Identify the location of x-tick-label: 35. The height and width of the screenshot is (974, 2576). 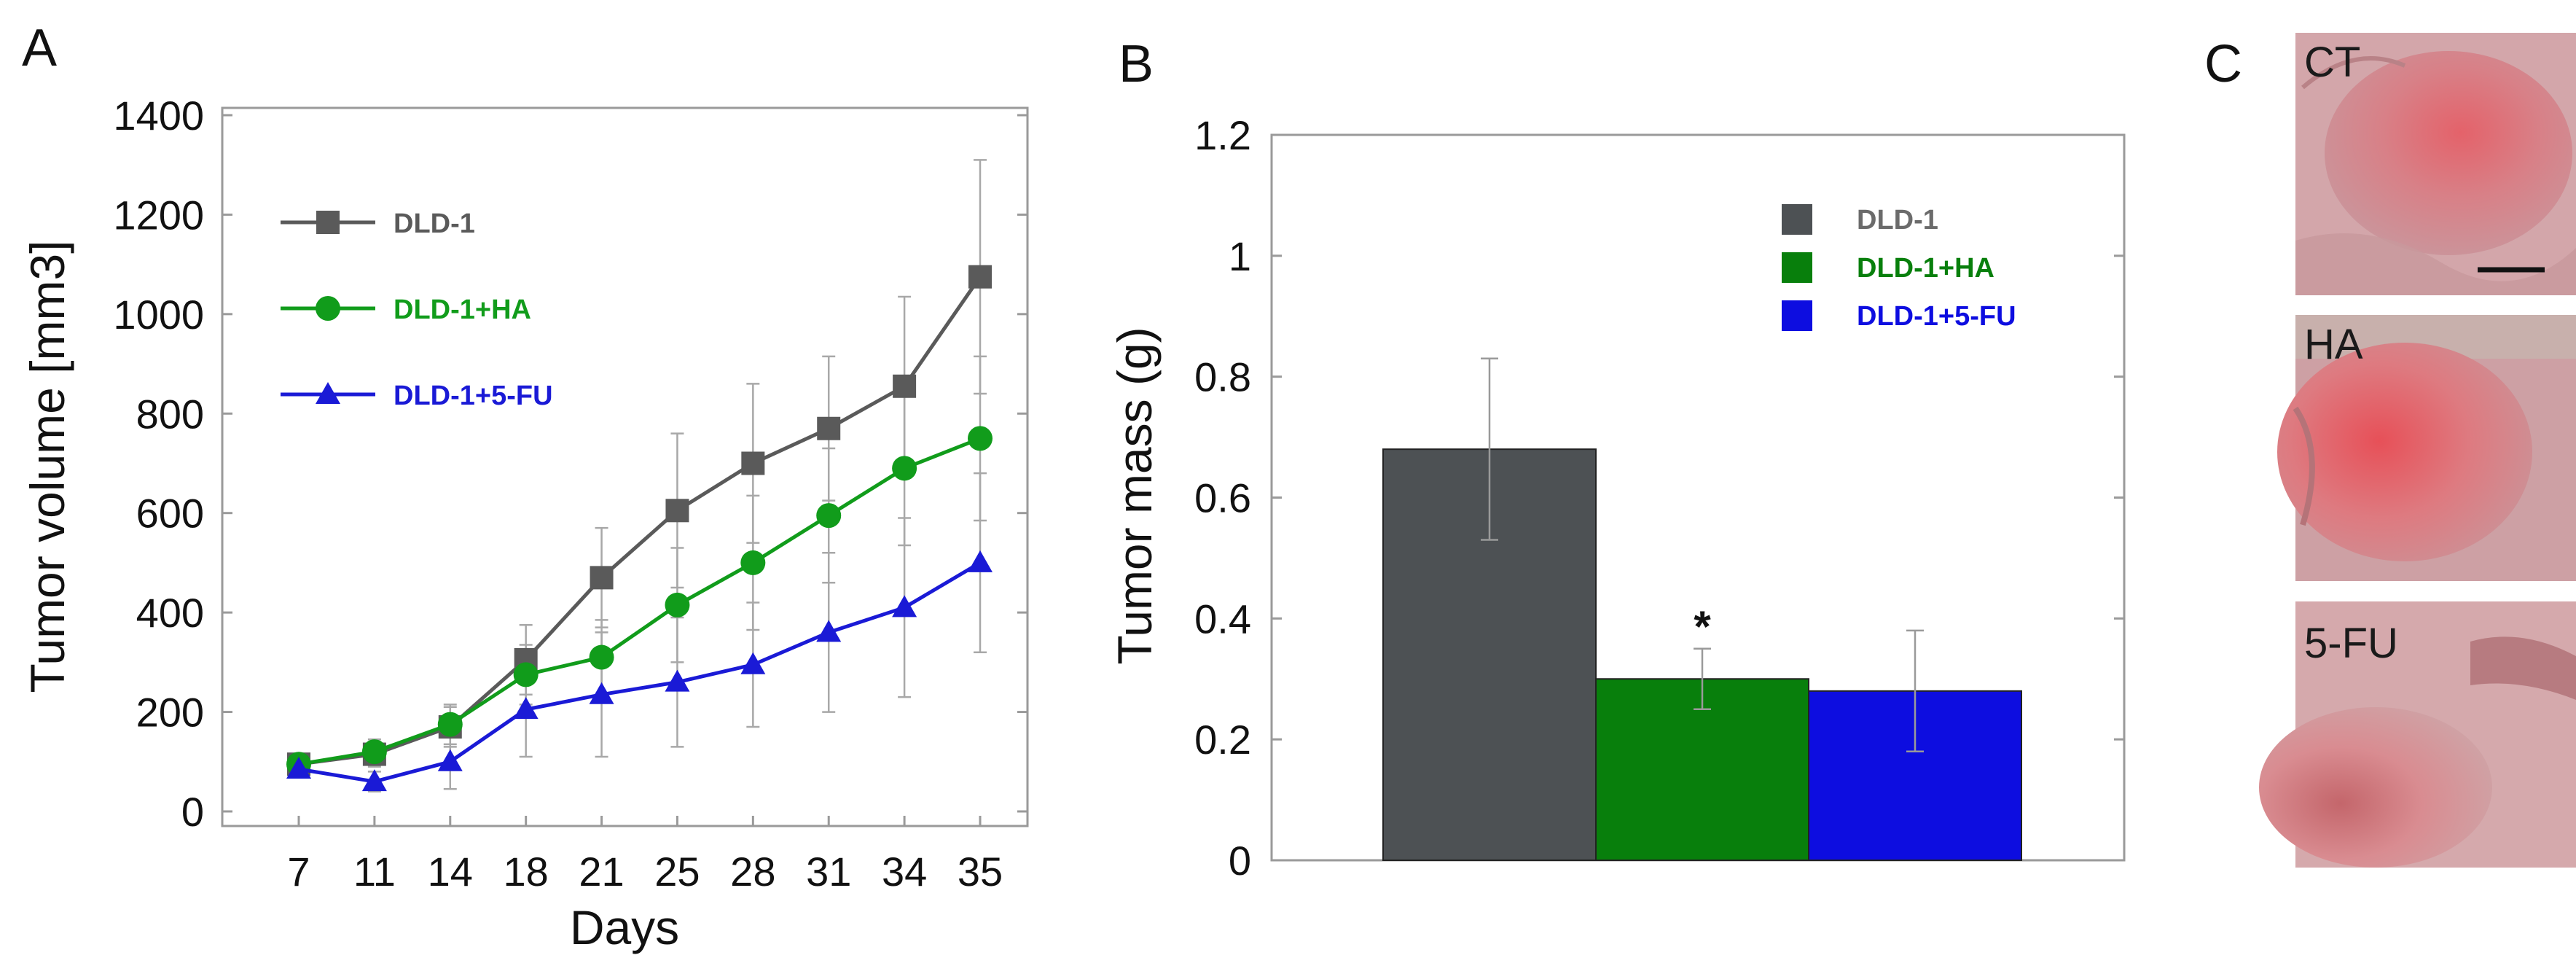
(980, 872).